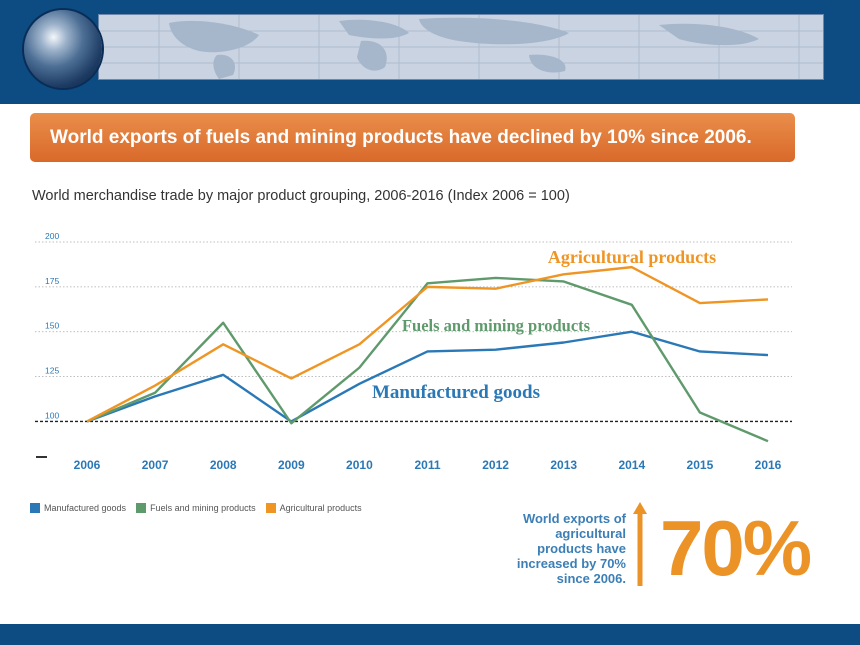 The image size is (860, 645). What do you see at coordinates (563, 465) in the screenshot?
I see `x-tick-label: 2013` at bounding box center [563, 465].